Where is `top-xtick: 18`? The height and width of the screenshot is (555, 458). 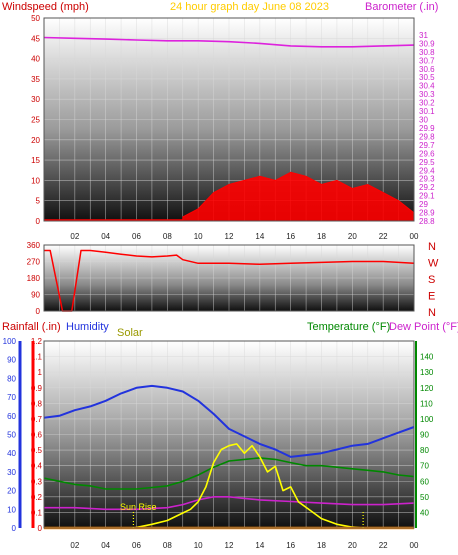
top-xtick: 18 is located at coordinates (321, 236).